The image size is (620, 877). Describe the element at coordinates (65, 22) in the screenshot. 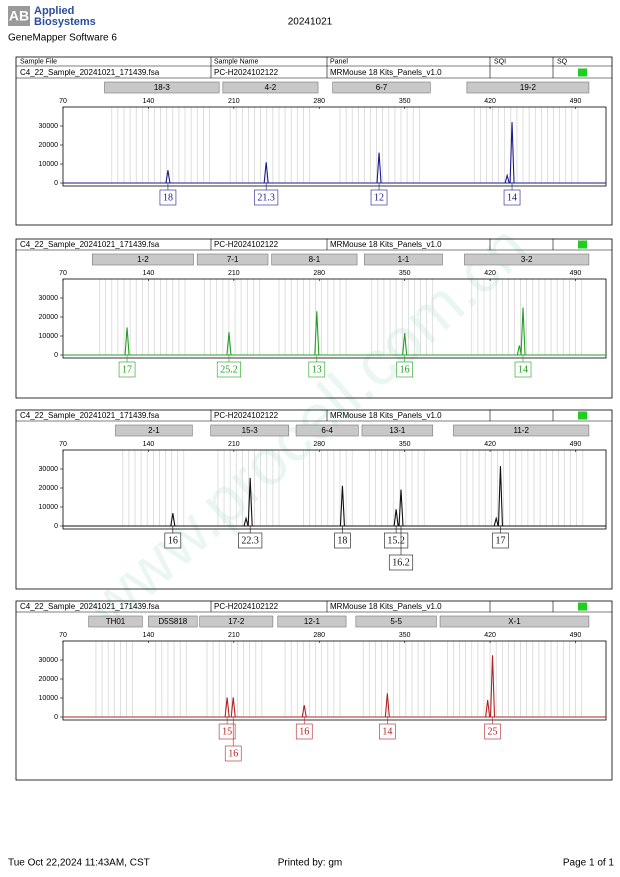

I see `brand: Biosystems` at that location.